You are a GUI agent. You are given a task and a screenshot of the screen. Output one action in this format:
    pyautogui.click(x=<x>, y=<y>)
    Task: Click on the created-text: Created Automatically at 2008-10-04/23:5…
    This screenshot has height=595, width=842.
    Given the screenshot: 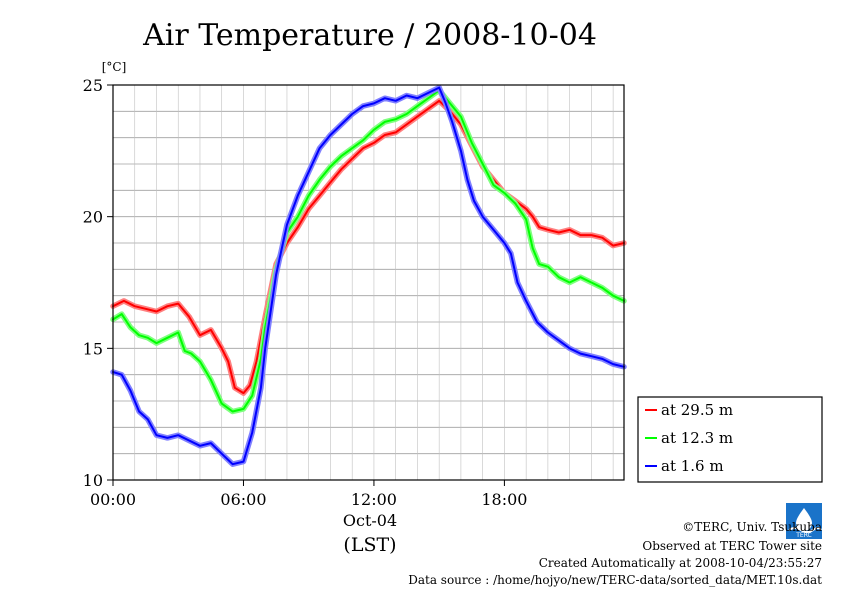 What is the action you would take?
    pyautogui.click(x=680, y=563)
    